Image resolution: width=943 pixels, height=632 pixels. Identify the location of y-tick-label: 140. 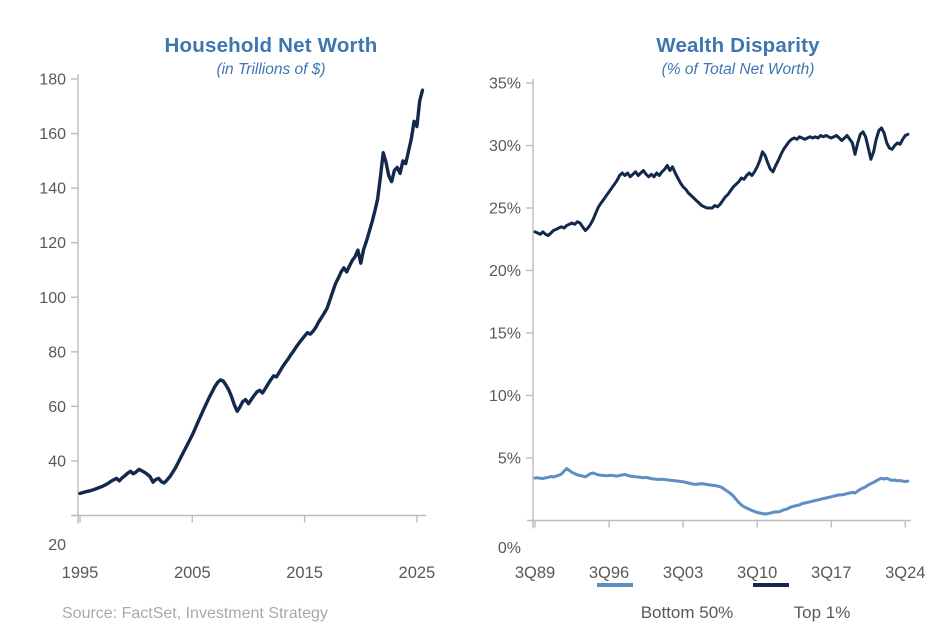
(52, 189).